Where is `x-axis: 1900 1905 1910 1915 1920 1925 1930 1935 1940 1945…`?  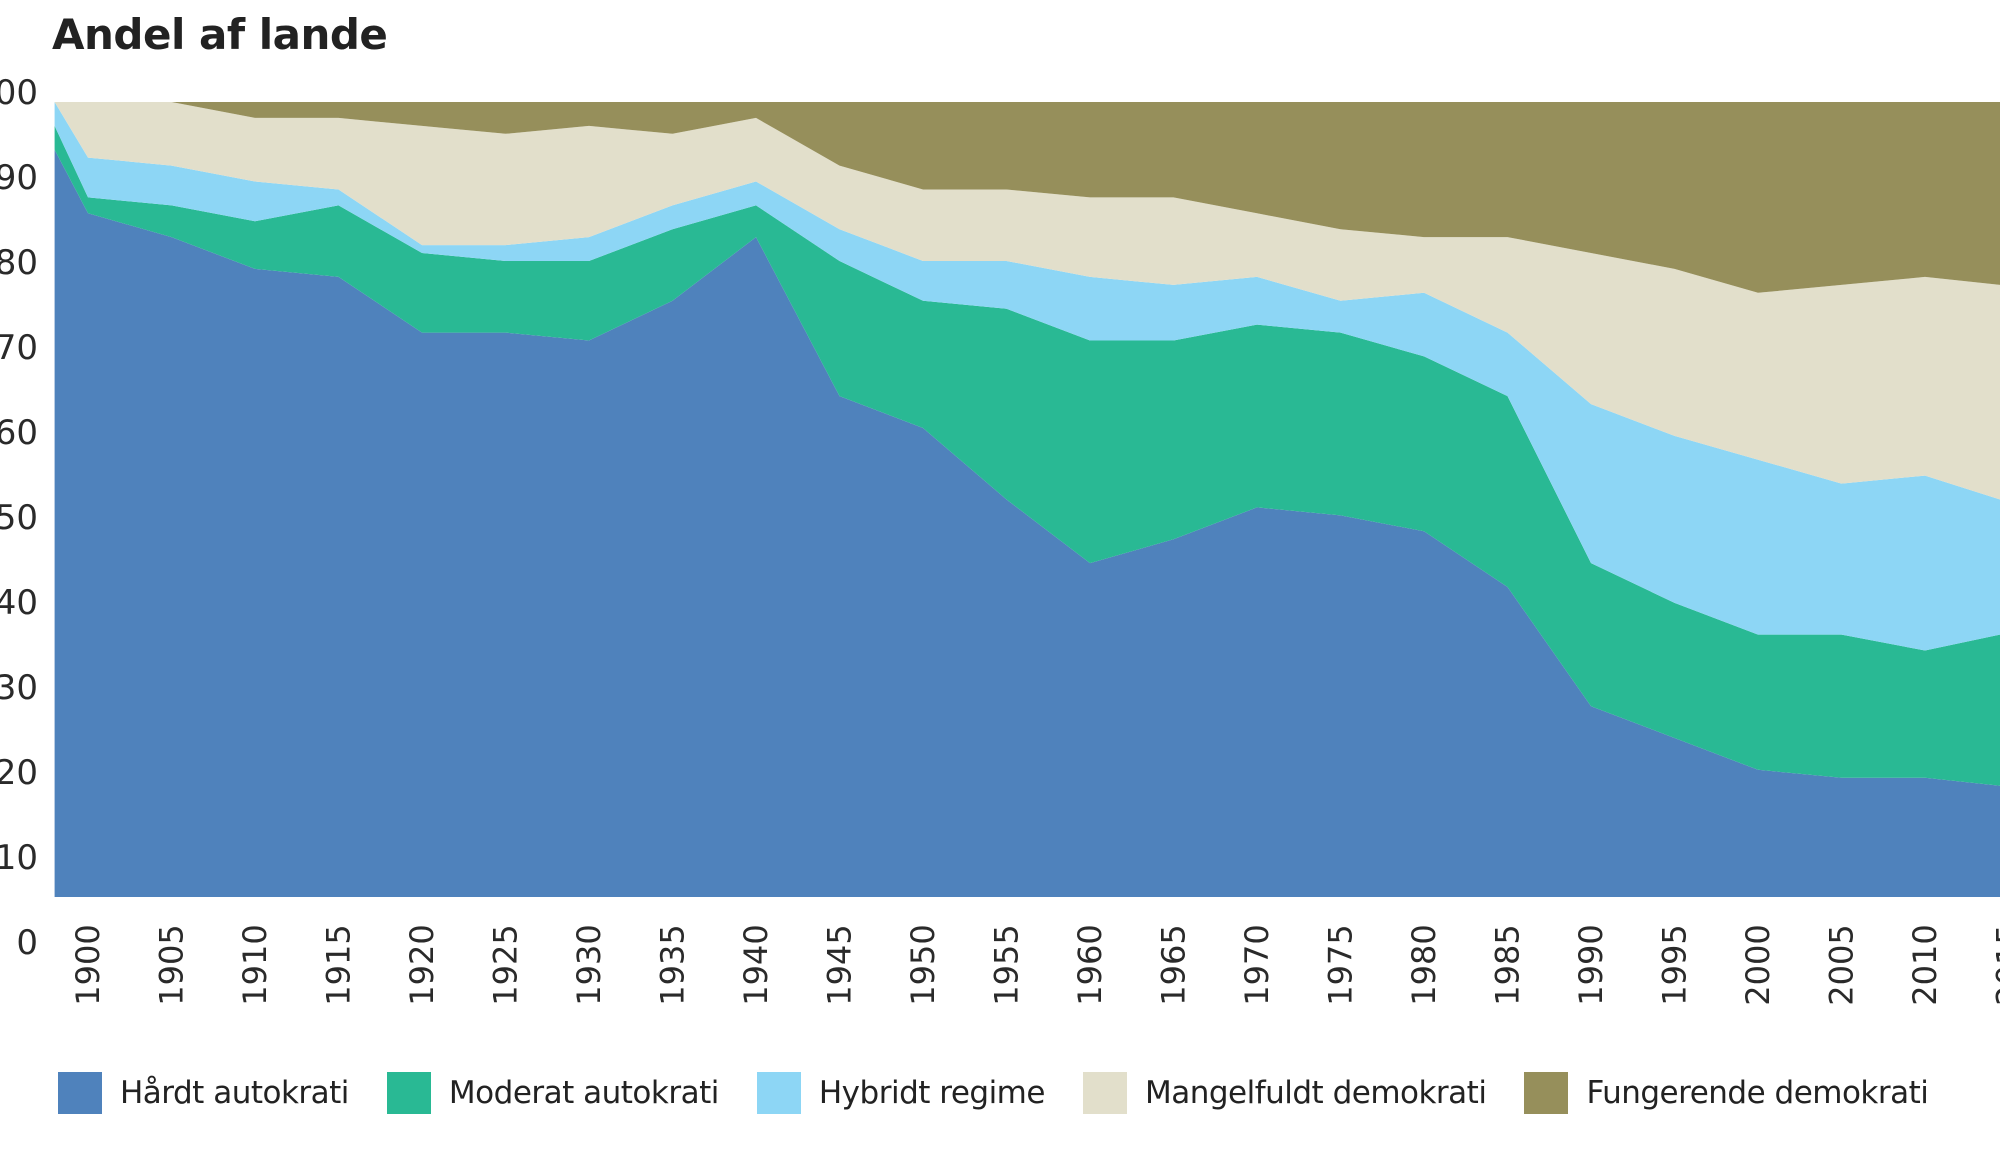 x-axis: 1900 1905 1910 1915 1920 1925 1930 1935 1940 1945… is located at coordinates (1034, 964).